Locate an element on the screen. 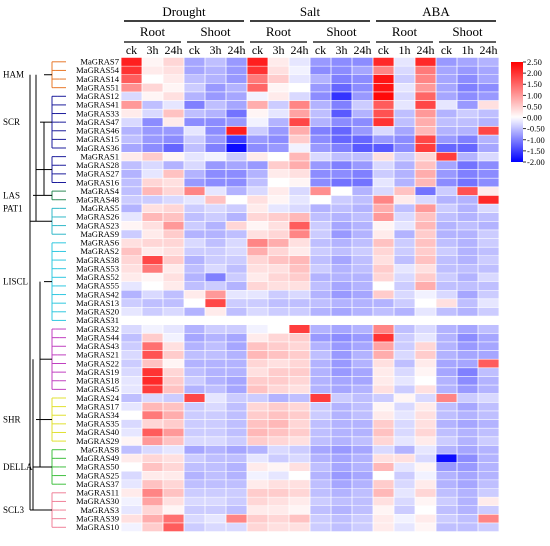 Image resolution: width=550 pixels, height=546 pixels. gene-label: MaGRAS44 is located at coordinates (98, 337).